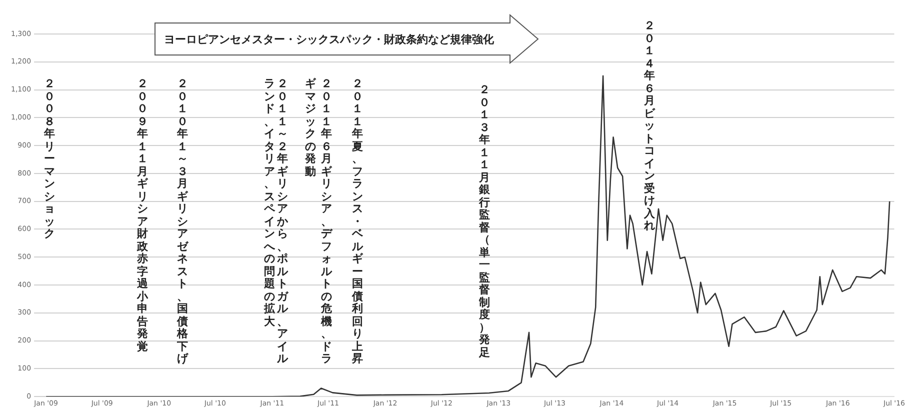  Describe the element at coordinates (182, 221) in the screenshot. I see `text: ２０１０年１～３月ギリシアゼネスト、国債格下げ` at that location.